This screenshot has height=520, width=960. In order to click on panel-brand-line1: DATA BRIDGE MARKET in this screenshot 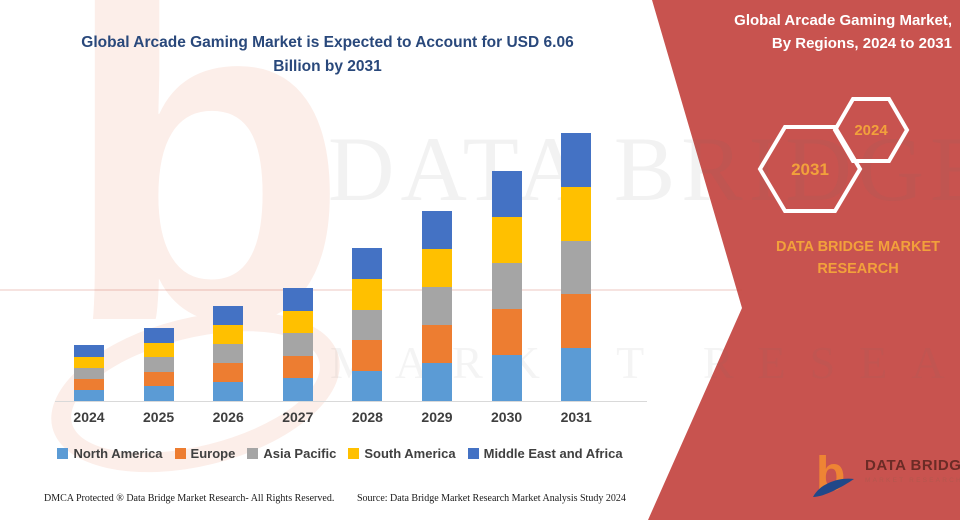, I will do `click(858, 247)`.